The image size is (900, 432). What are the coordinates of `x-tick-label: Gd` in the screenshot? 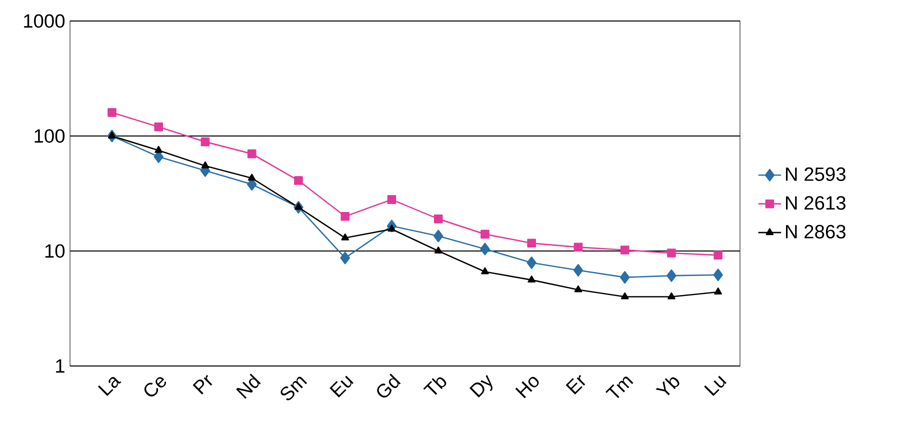 It's located at (389, 386).